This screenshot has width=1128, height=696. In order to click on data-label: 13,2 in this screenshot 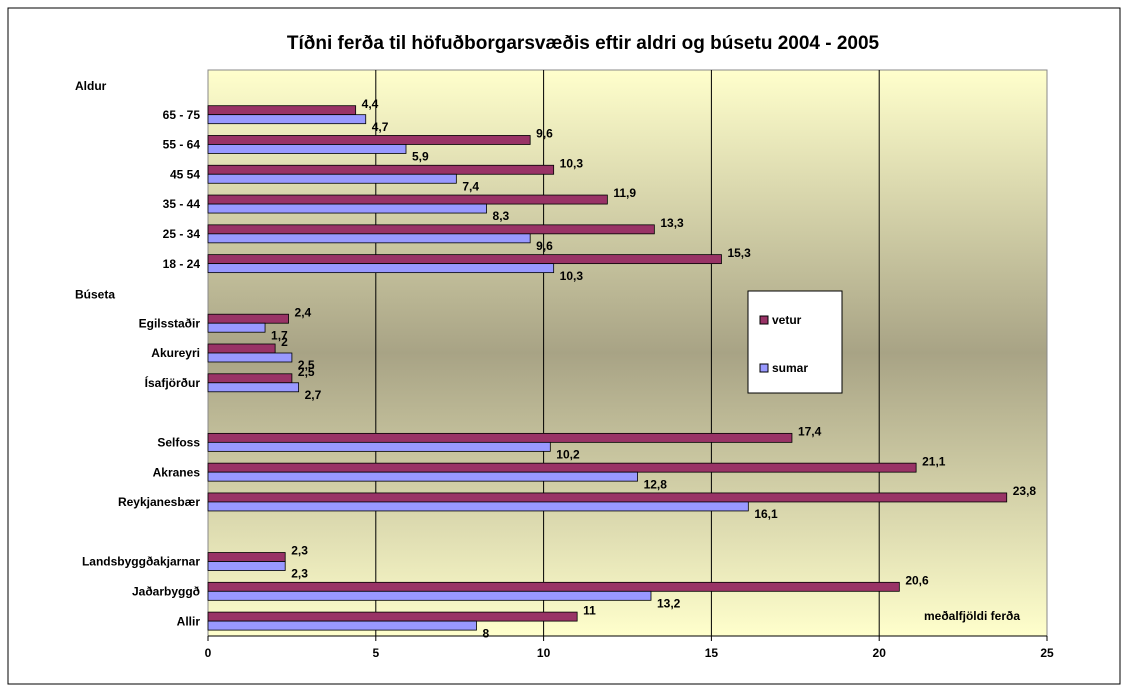, I will do `click(669, 603)`.